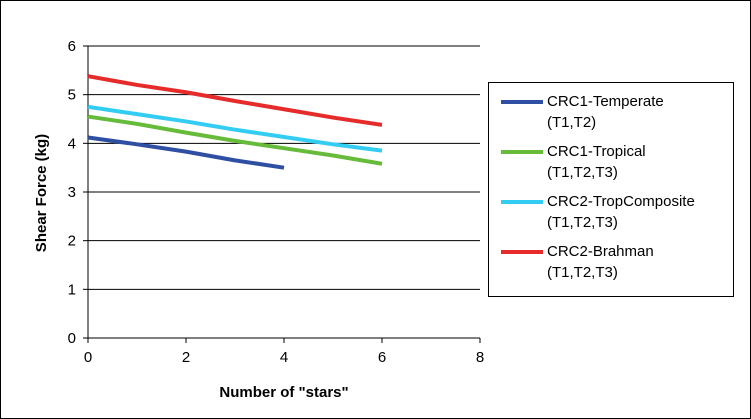  I want to click on legend-label-crc1-tropical: CRC1-Tropical (T1,T2,T3), so click(596, 162).